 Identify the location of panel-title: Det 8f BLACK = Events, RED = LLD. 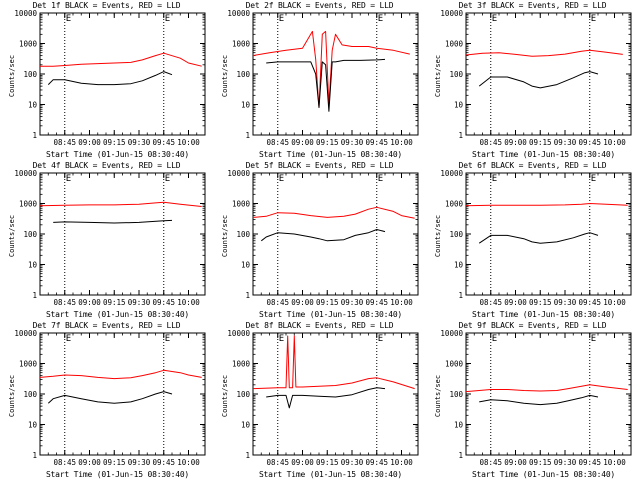
(319, 325).